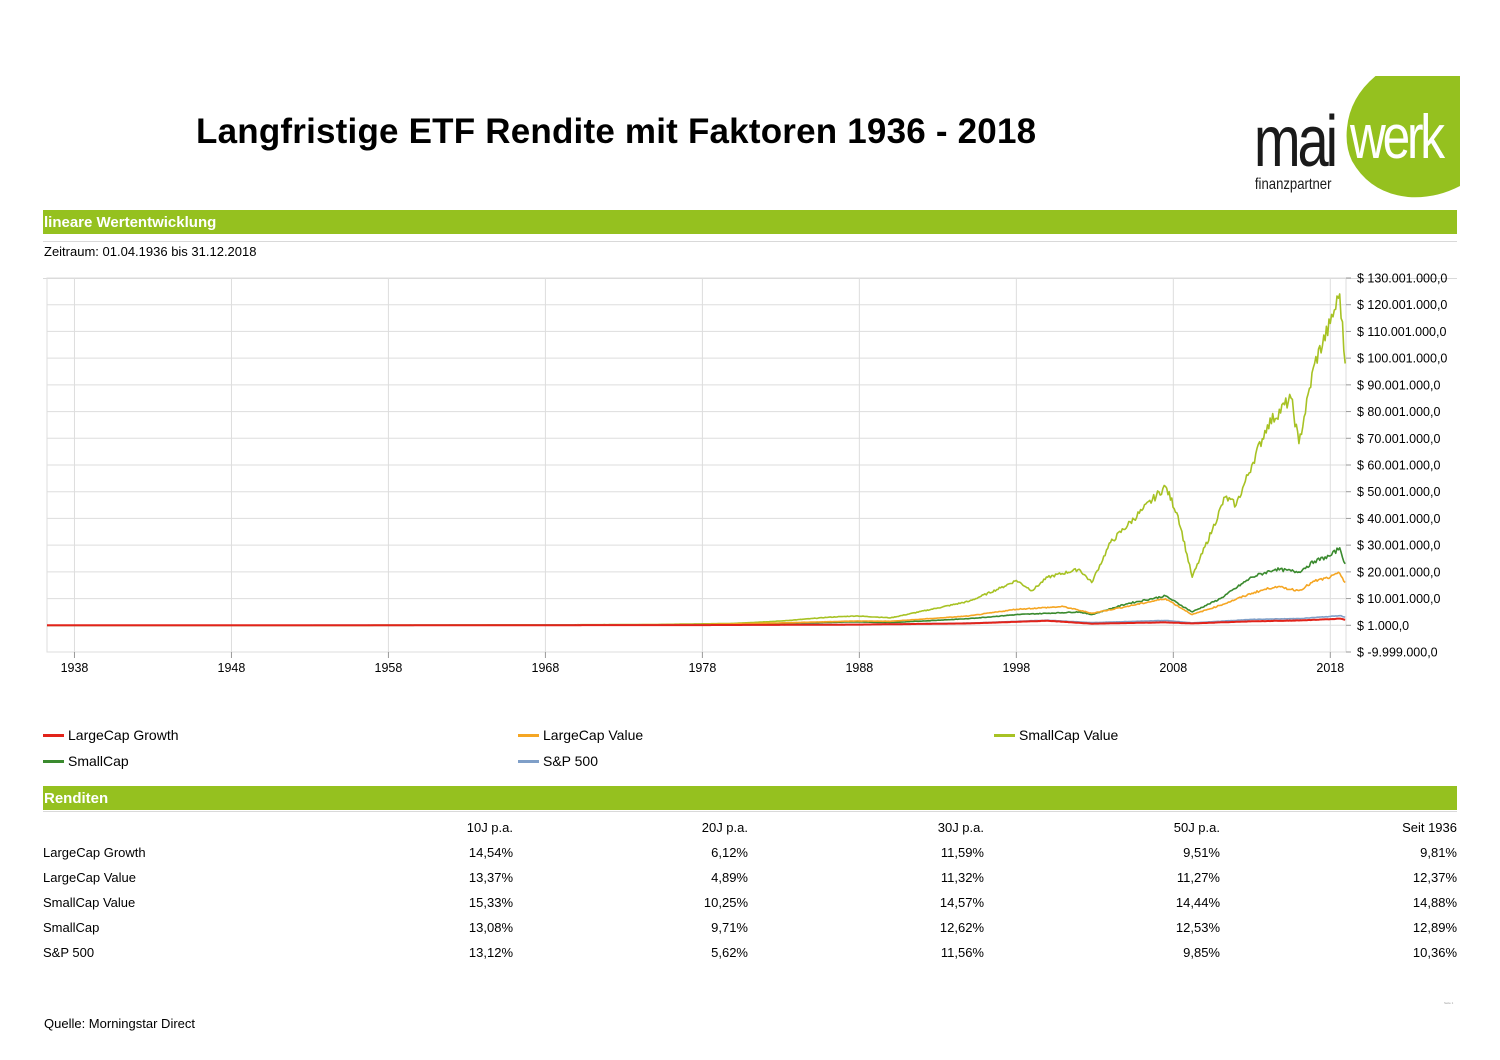  What do you see at coordinates (729, 852) in the screenshot?
I see `cell-value: 6,12%` at bounding box center [729, 852].